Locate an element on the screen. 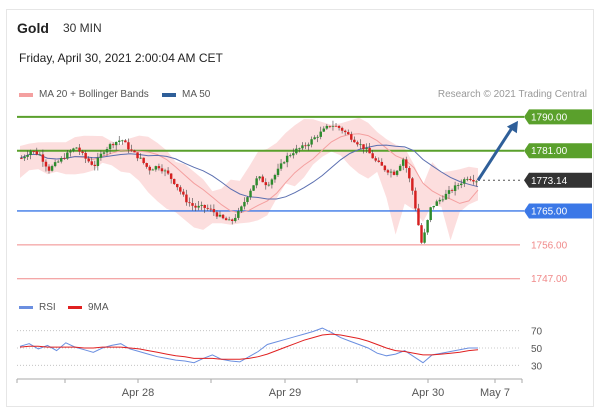 The image size is (599, 412). legend-rsi-ma: 9MA is located at coordinates (88, 307).